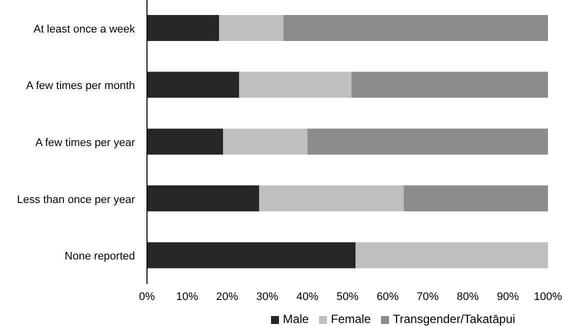  Describe the element at coordinates (267, 296) in the screenshot. I see `x-tick-label: 30%` at that location.